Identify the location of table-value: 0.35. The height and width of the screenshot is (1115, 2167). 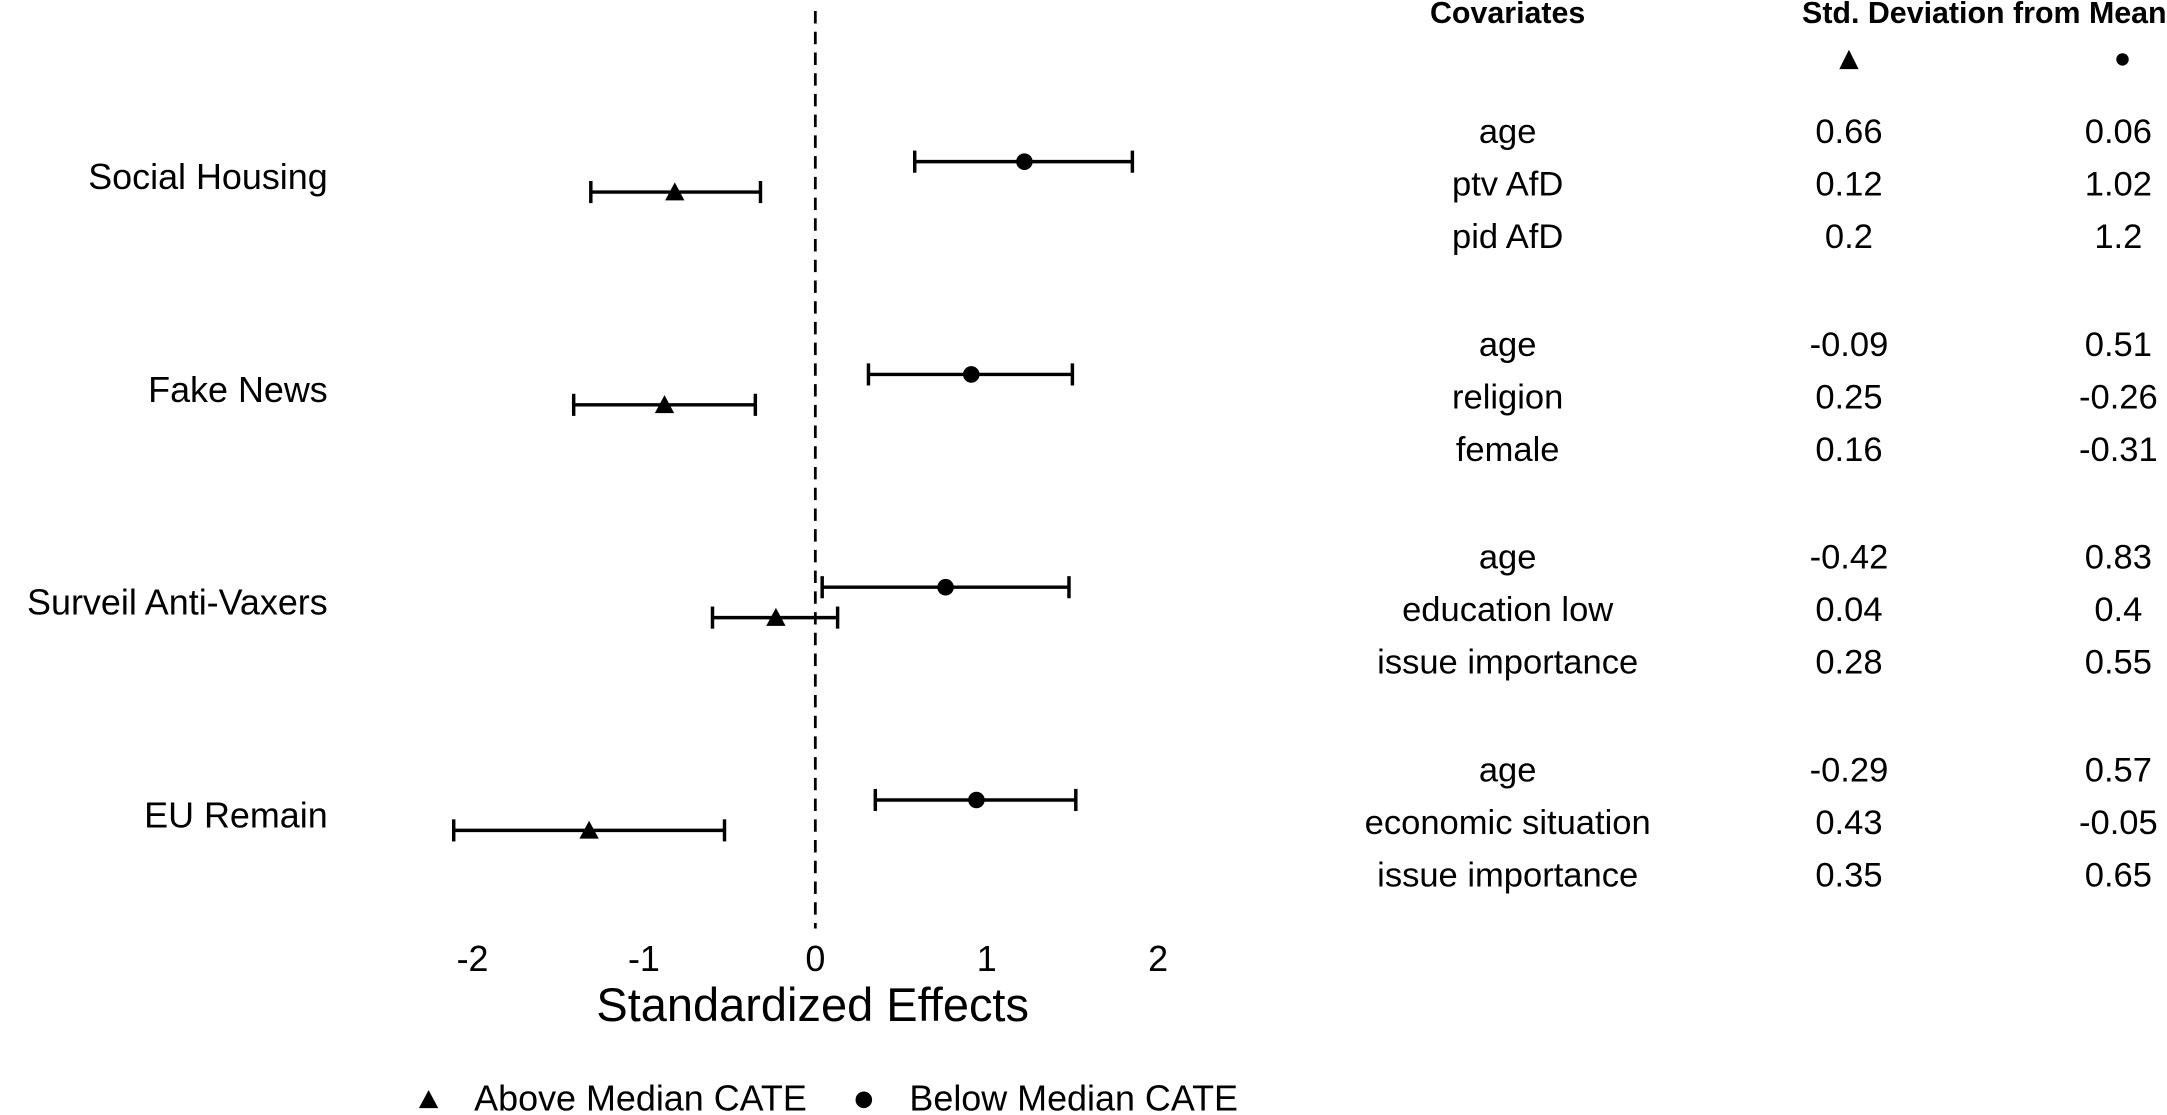
(1848, 875).